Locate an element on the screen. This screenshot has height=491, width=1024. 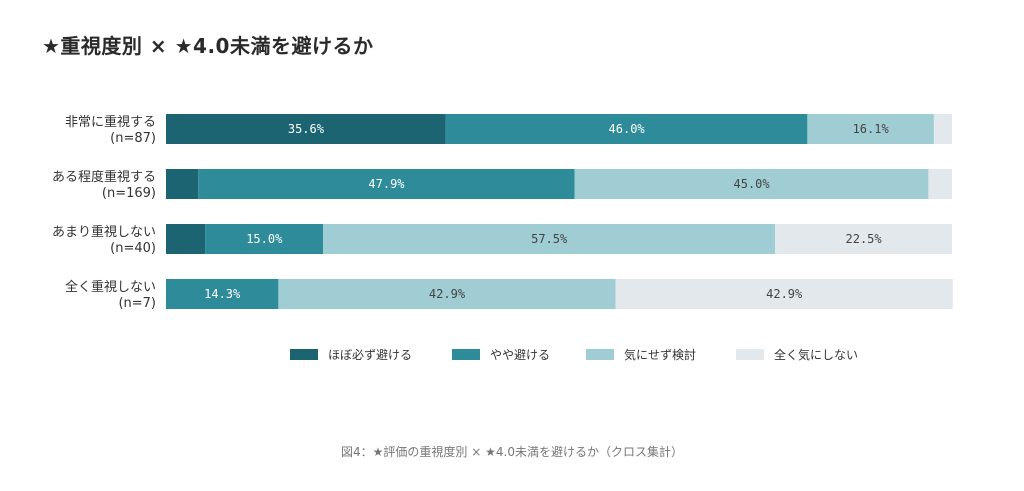
data-label: 16.1% is located at coordinates (871, 129).